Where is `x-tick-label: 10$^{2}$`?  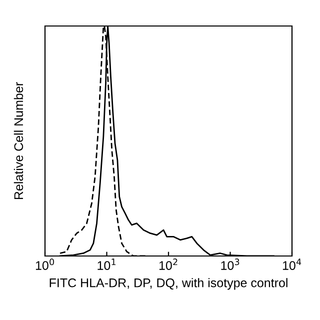 x-tick-label: 10$^{2}$ is located at coordinates (168, 264).